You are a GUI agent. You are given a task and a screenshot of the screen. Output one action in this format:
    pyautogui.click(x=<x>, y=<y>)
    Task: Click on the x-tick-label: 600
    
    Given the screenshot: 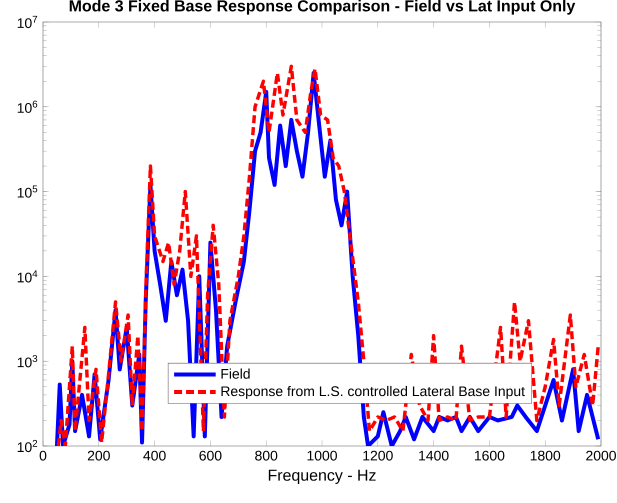 What is the action you would take?
    pyautogui.click(x=210, y=455)
    